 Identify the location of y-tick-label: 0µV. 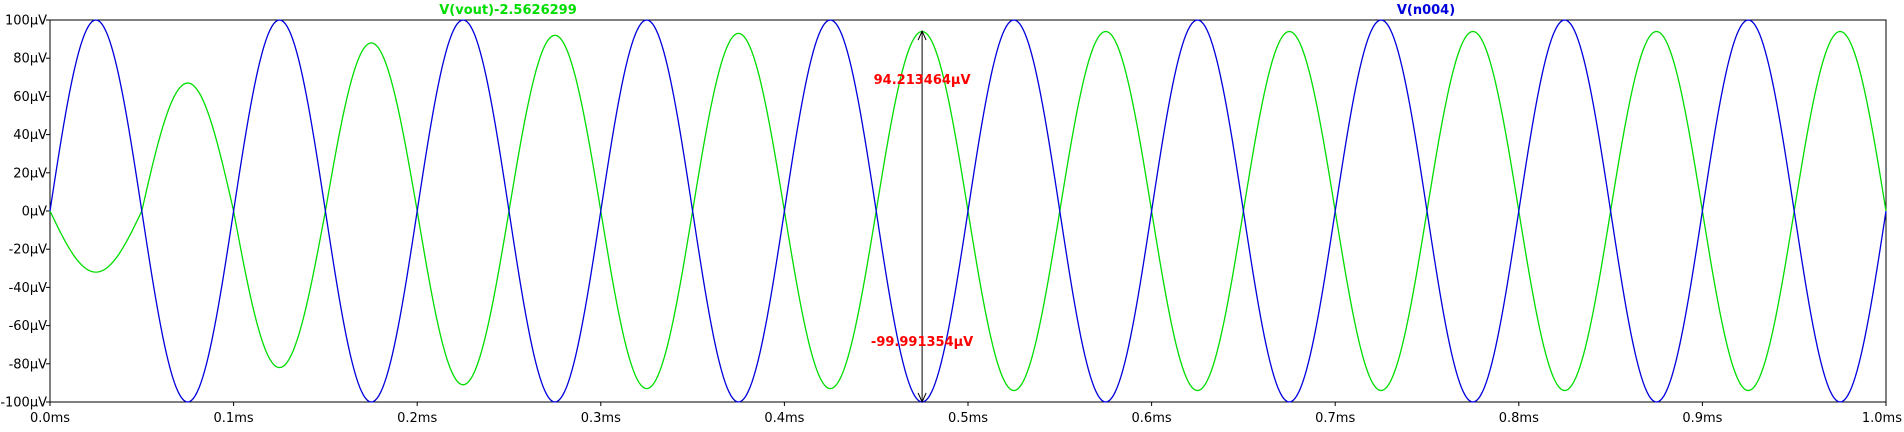
(35, 212).